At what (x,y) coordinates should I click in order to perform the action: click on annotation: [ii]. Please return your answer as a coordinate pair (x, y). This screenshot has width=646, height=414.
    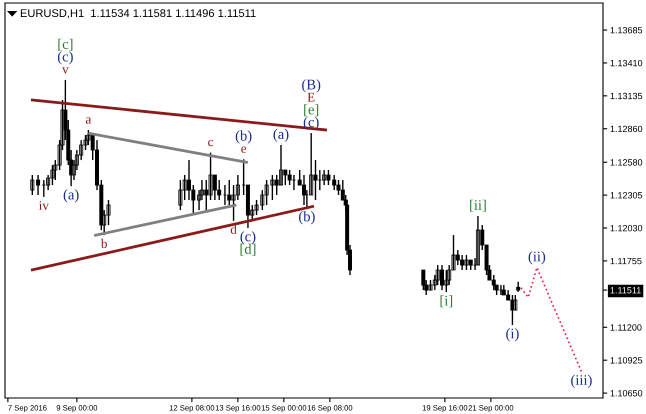
    Looking at the image, I should click on (478, 206).